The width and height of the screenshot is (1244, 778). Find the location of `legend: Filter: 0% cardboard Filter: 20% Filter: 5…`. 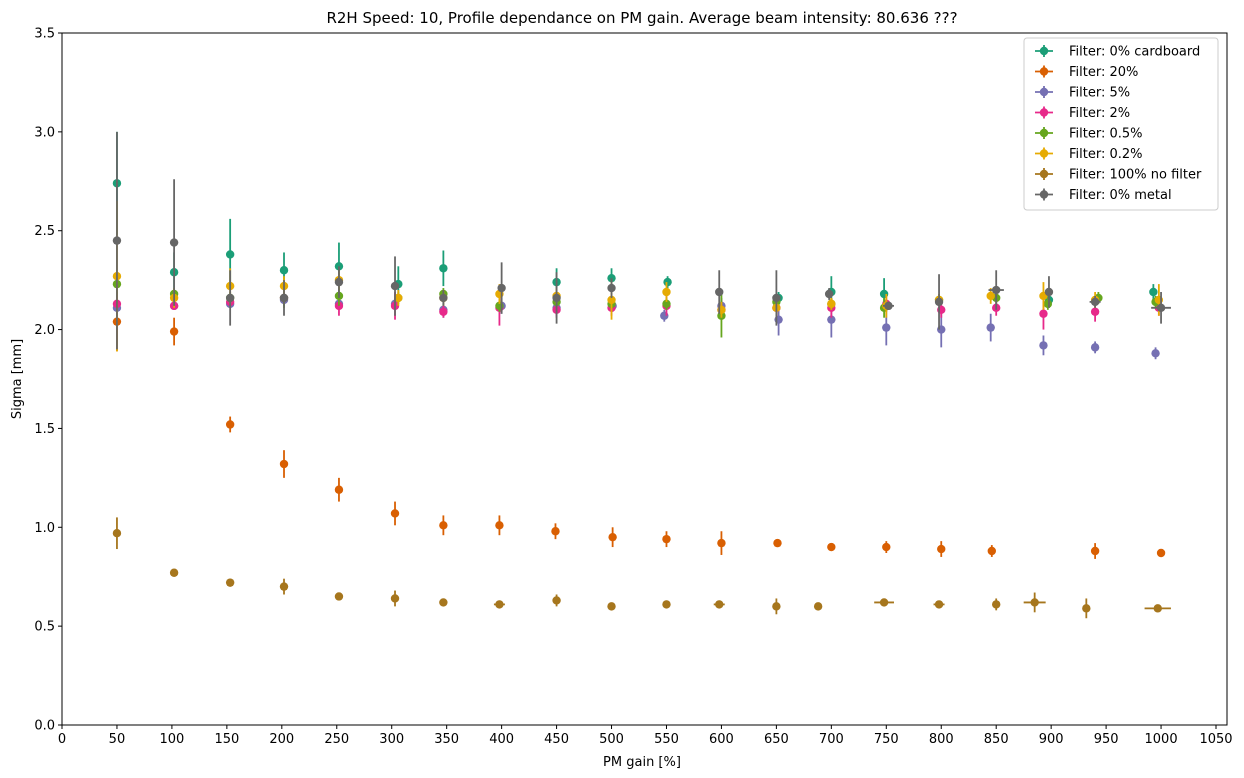

legend: Filter: 0% cardboard Filter: 20% Filter: 5… is located at coordinates (1121, 124).